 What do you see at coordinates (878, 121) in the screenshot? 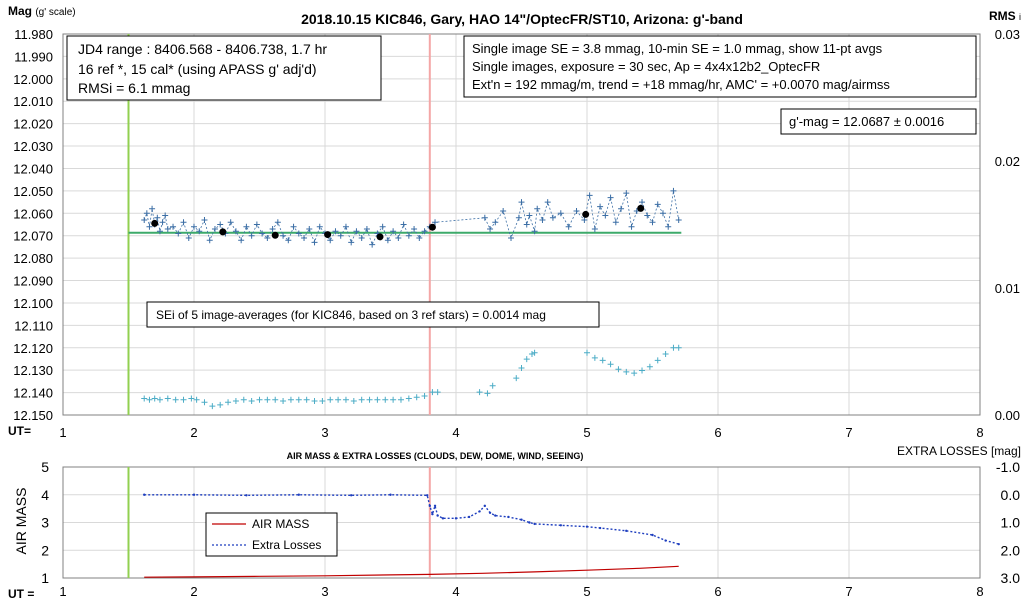
I see `gmag-box: g'-mag = 12.0687 ± 0.0016` at bounding box center [878, 121].